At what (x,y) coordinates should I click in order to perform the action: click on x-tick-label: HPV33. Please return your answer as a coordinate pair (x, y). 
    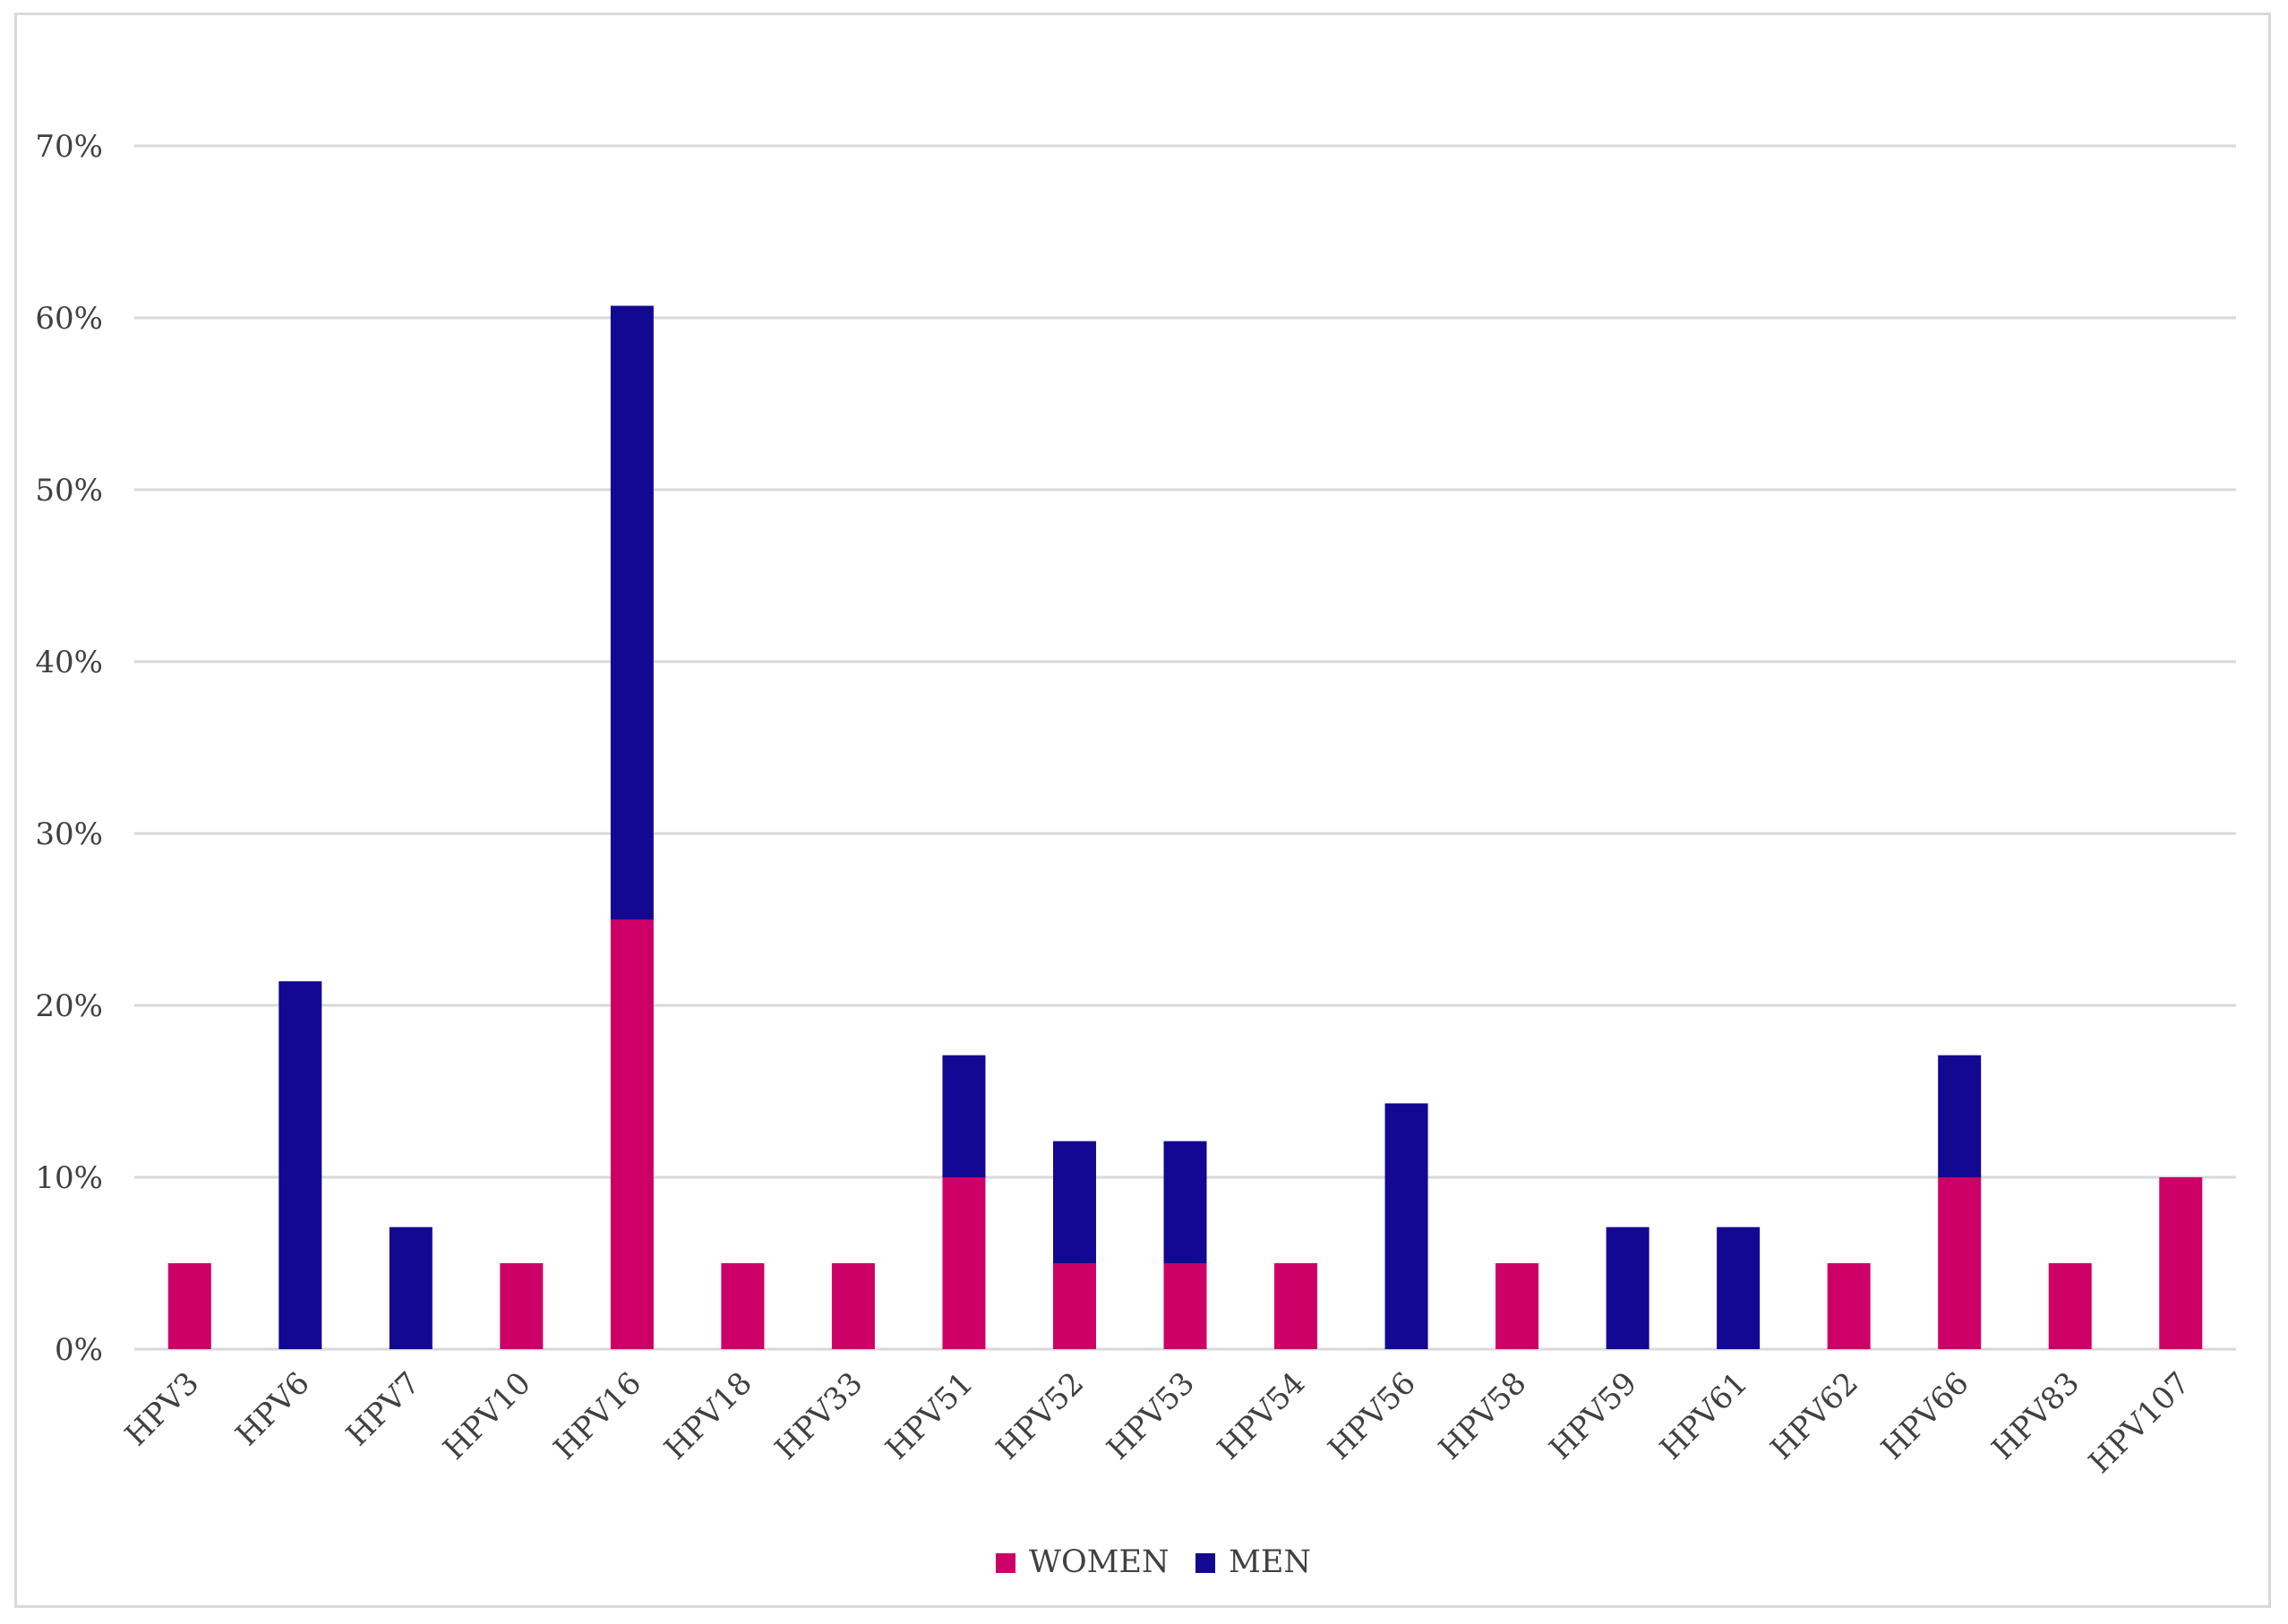
    Looking at the image, I should click on (819, 1415).